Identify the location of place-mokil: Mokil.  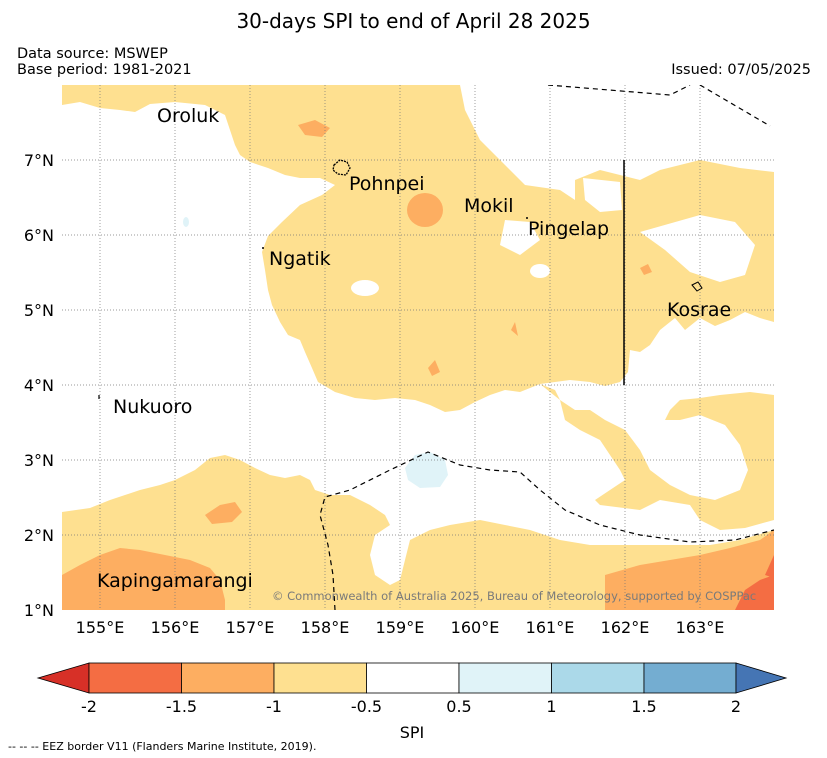
(489, 206).